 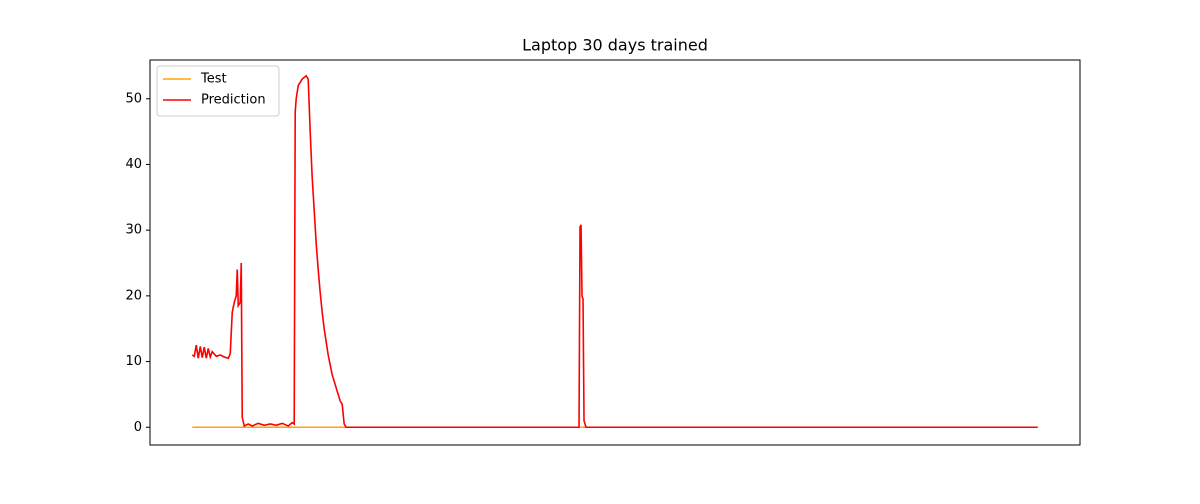 What do you see at coordinates (233, 100) in the screenshot?
I see `legend-label: Prediction` at bounding box center [233, 100].